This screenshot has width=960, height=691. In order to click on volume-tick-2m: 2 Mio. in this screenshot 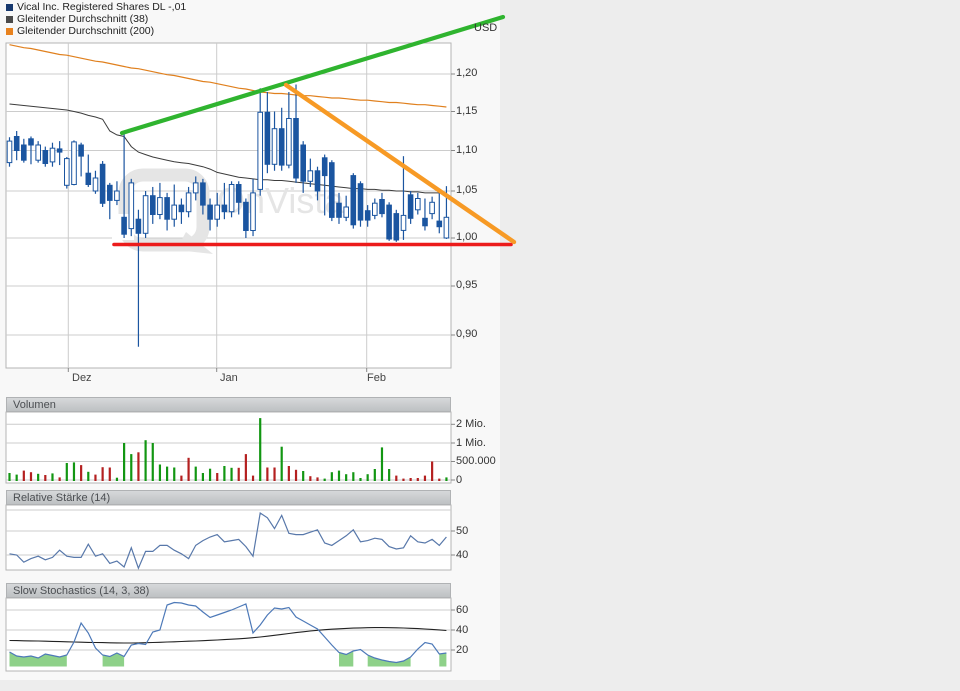, I will do `click(471, 424)`.